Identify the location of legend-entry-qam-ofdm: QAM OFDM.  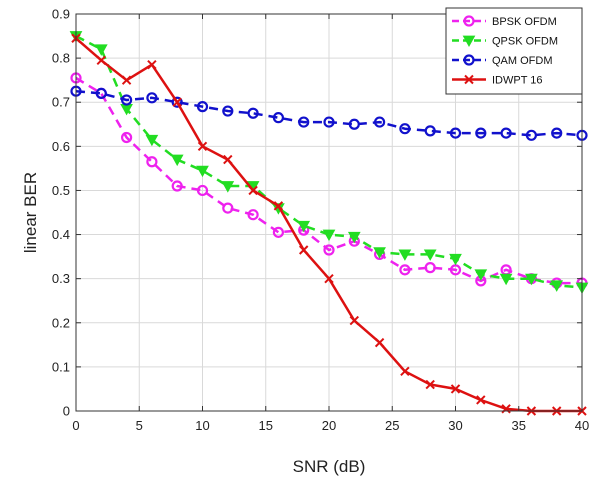
(502, 60).